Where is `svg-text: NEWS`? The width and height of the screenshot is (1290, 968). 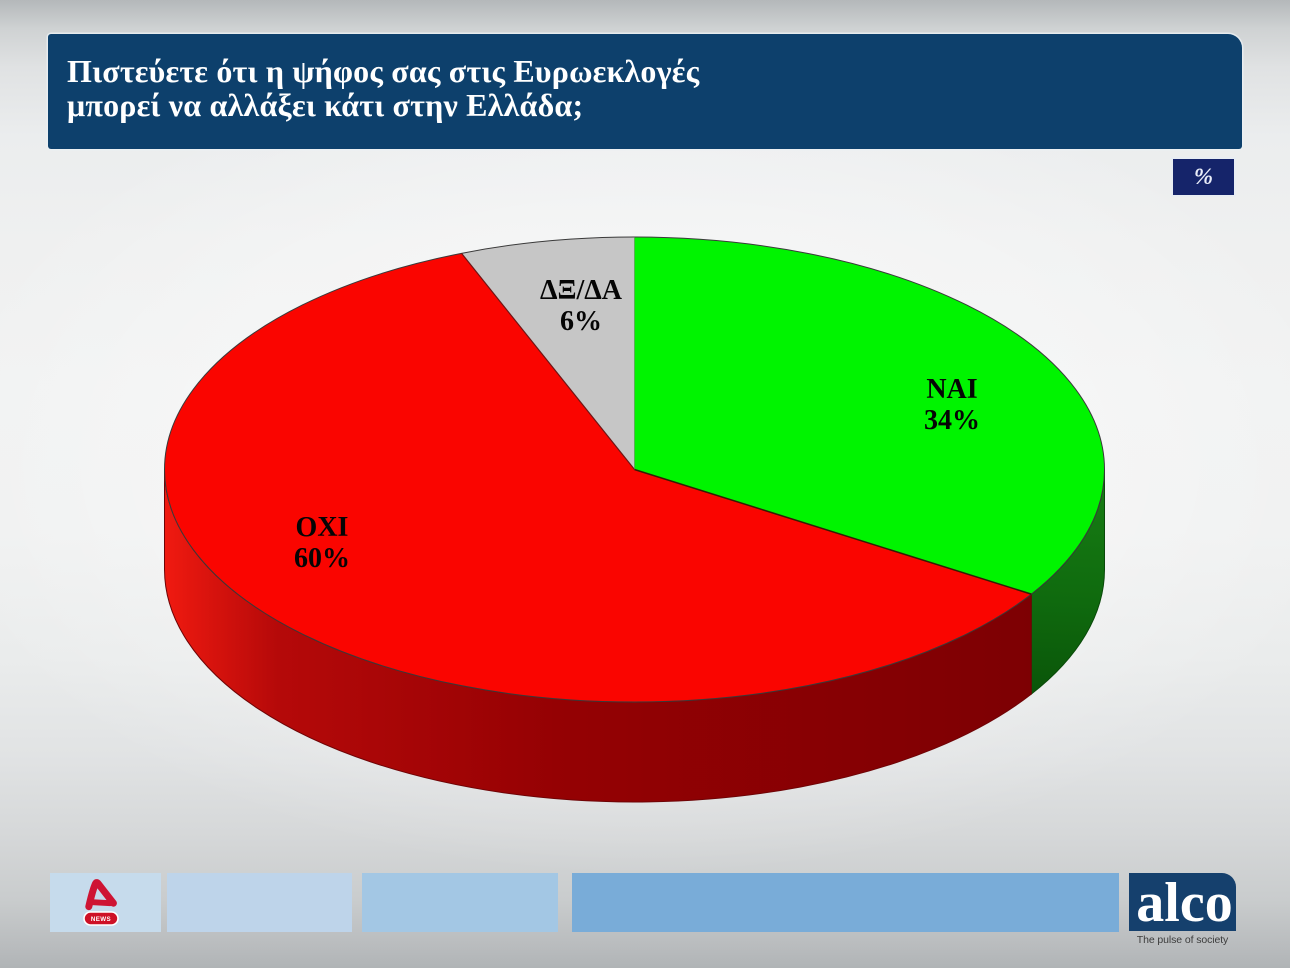 svg-text: NEWS is located at coordinates (101, 919).